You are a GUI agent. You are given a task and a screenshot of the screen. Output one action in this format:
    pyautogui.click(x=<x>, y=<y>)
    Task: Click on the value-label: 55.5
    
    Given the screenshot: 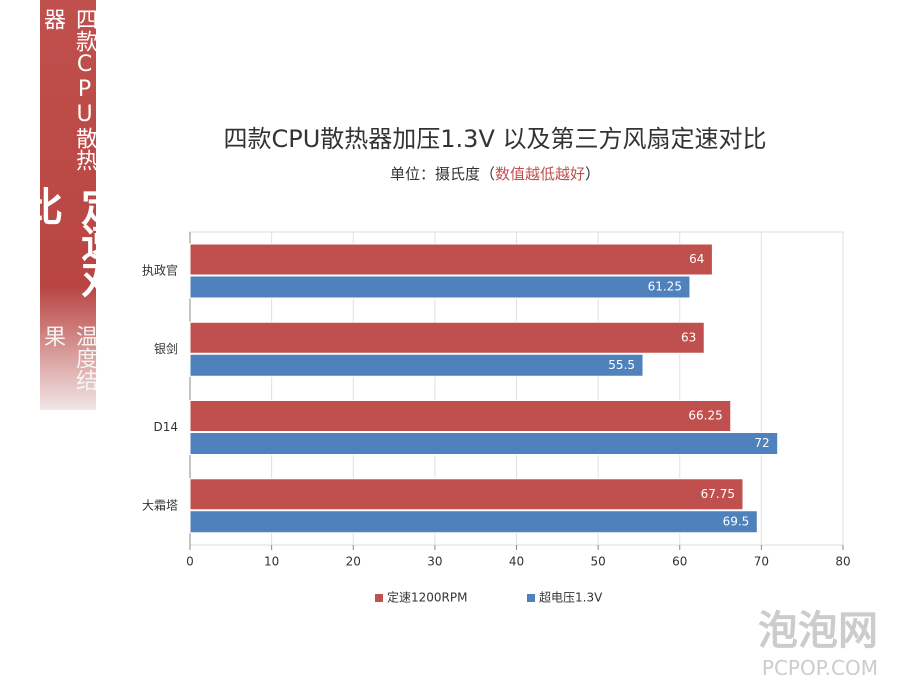 What is the action you would take?
    pyautogui.click(x=621, y=365)
    